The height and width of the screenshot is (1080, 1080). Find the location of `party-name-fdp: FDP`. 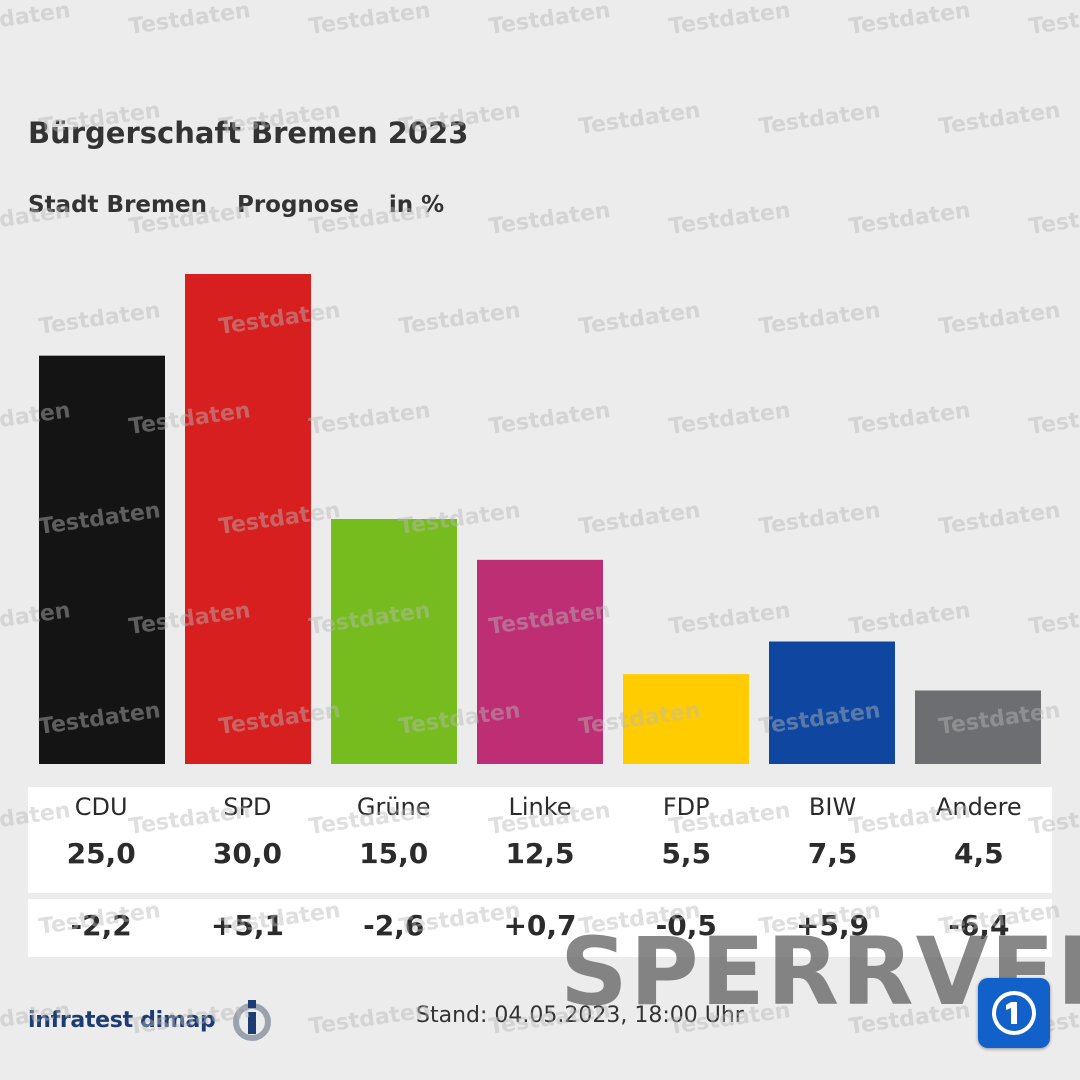

party-name-fdp: FDP is located at coordinates (686, 807).